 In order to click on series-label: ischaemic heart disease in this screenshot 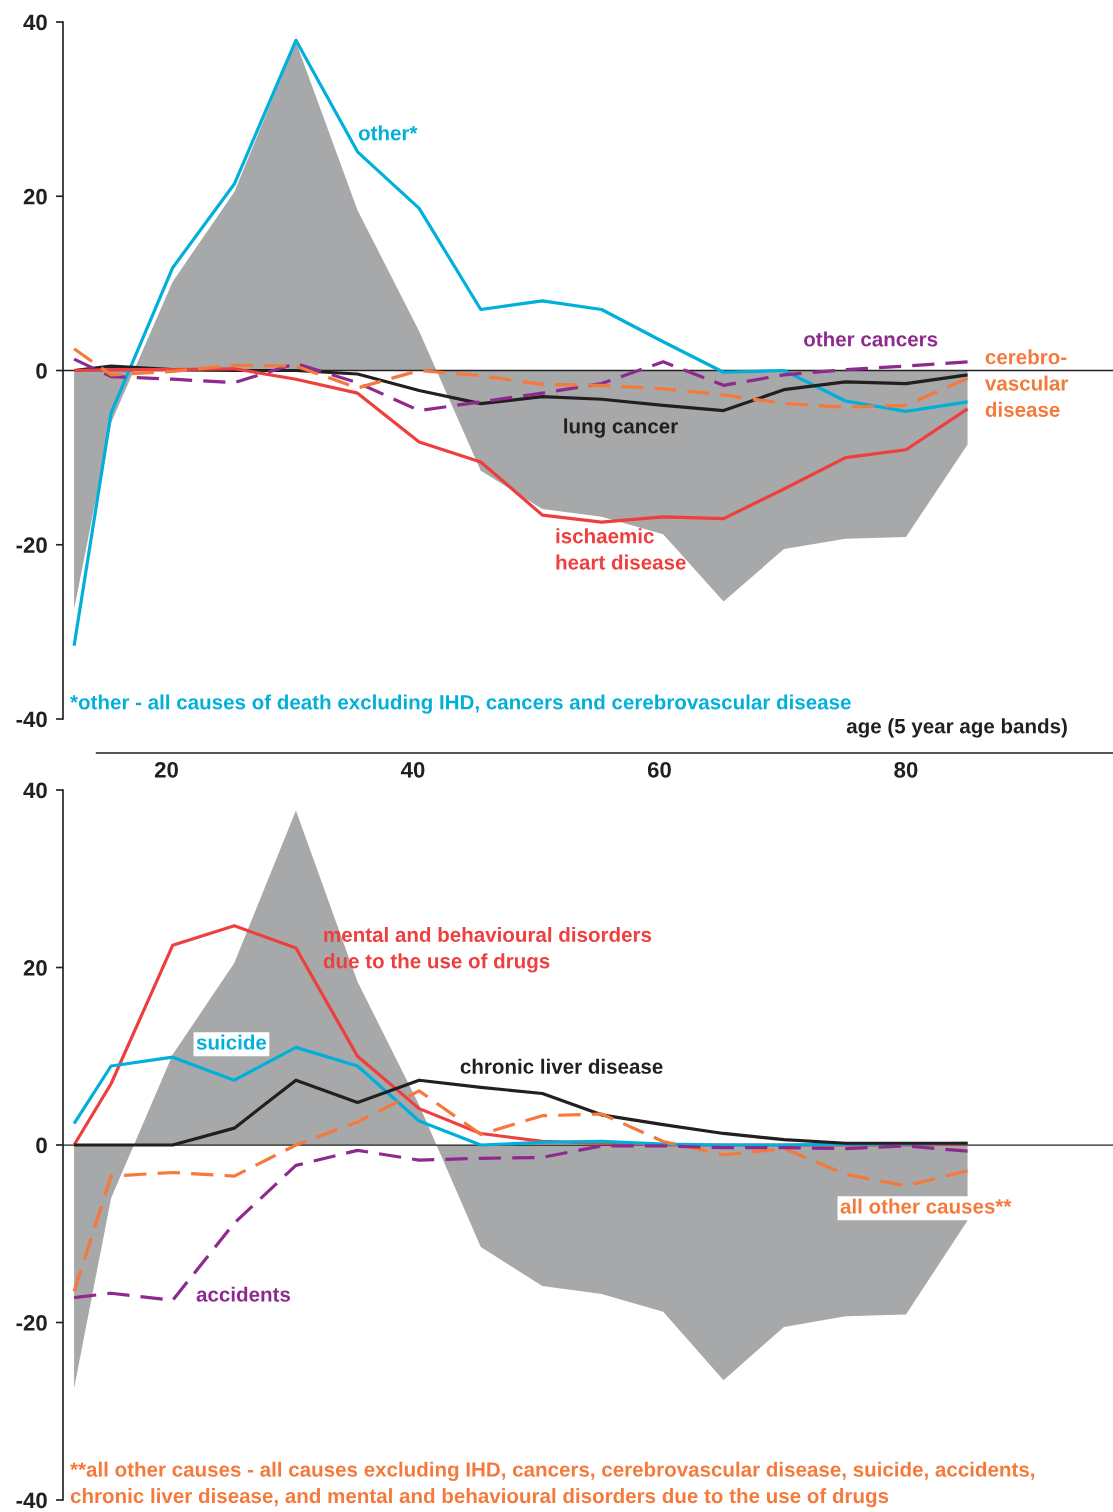, I will do `click(621, 549)`.